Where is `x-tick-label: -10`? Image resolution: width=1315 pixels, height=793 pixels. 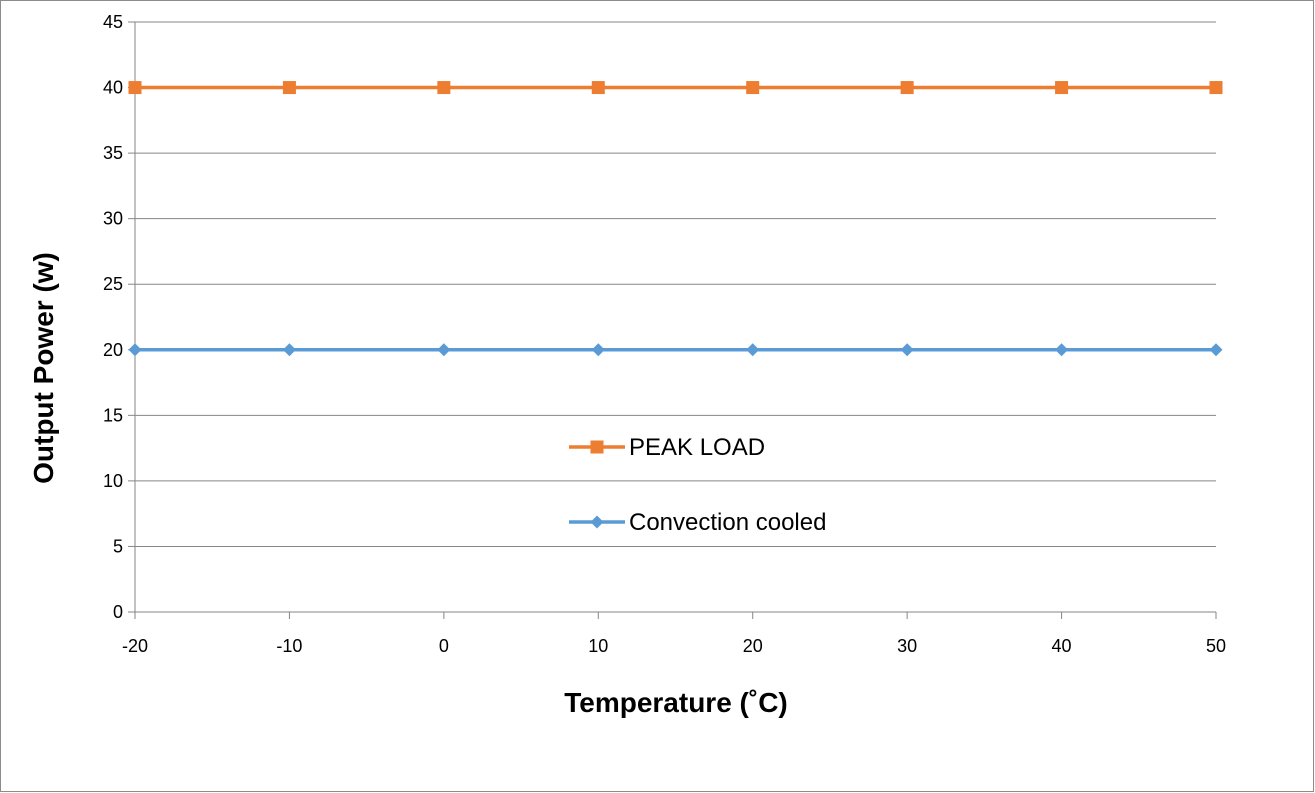
x-tick-label: -10 is located at coordinates (289, 646).